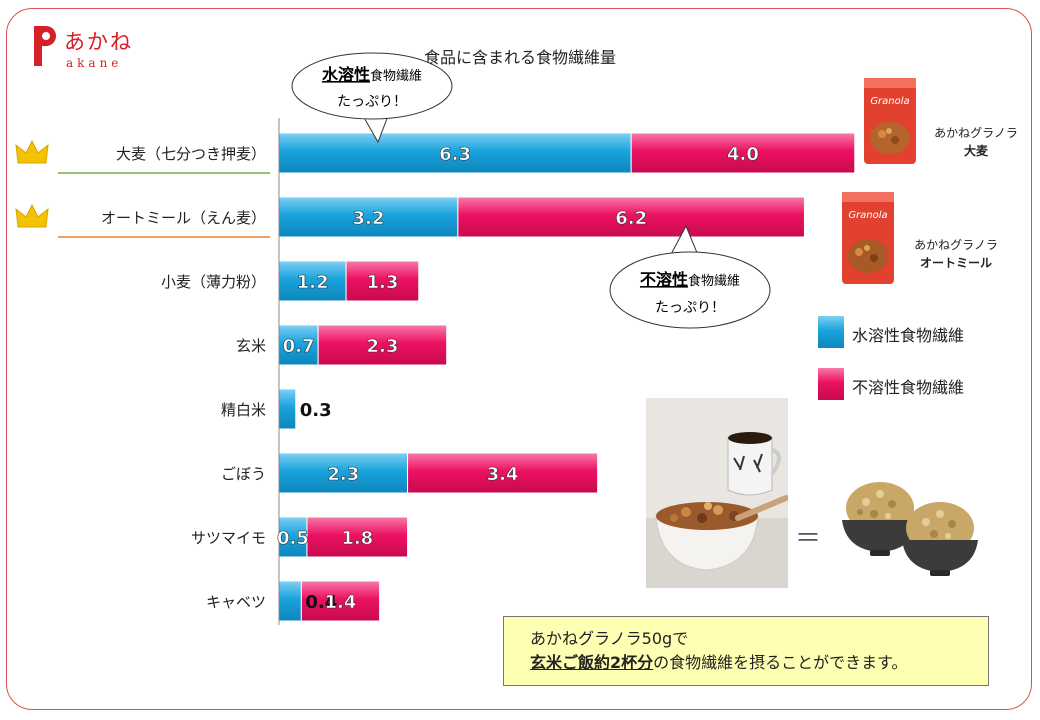  Describe the element at coordinates (714, 281) in the screenshot. I see `bubble-insoluble-rest: 食物繊維` at that location.